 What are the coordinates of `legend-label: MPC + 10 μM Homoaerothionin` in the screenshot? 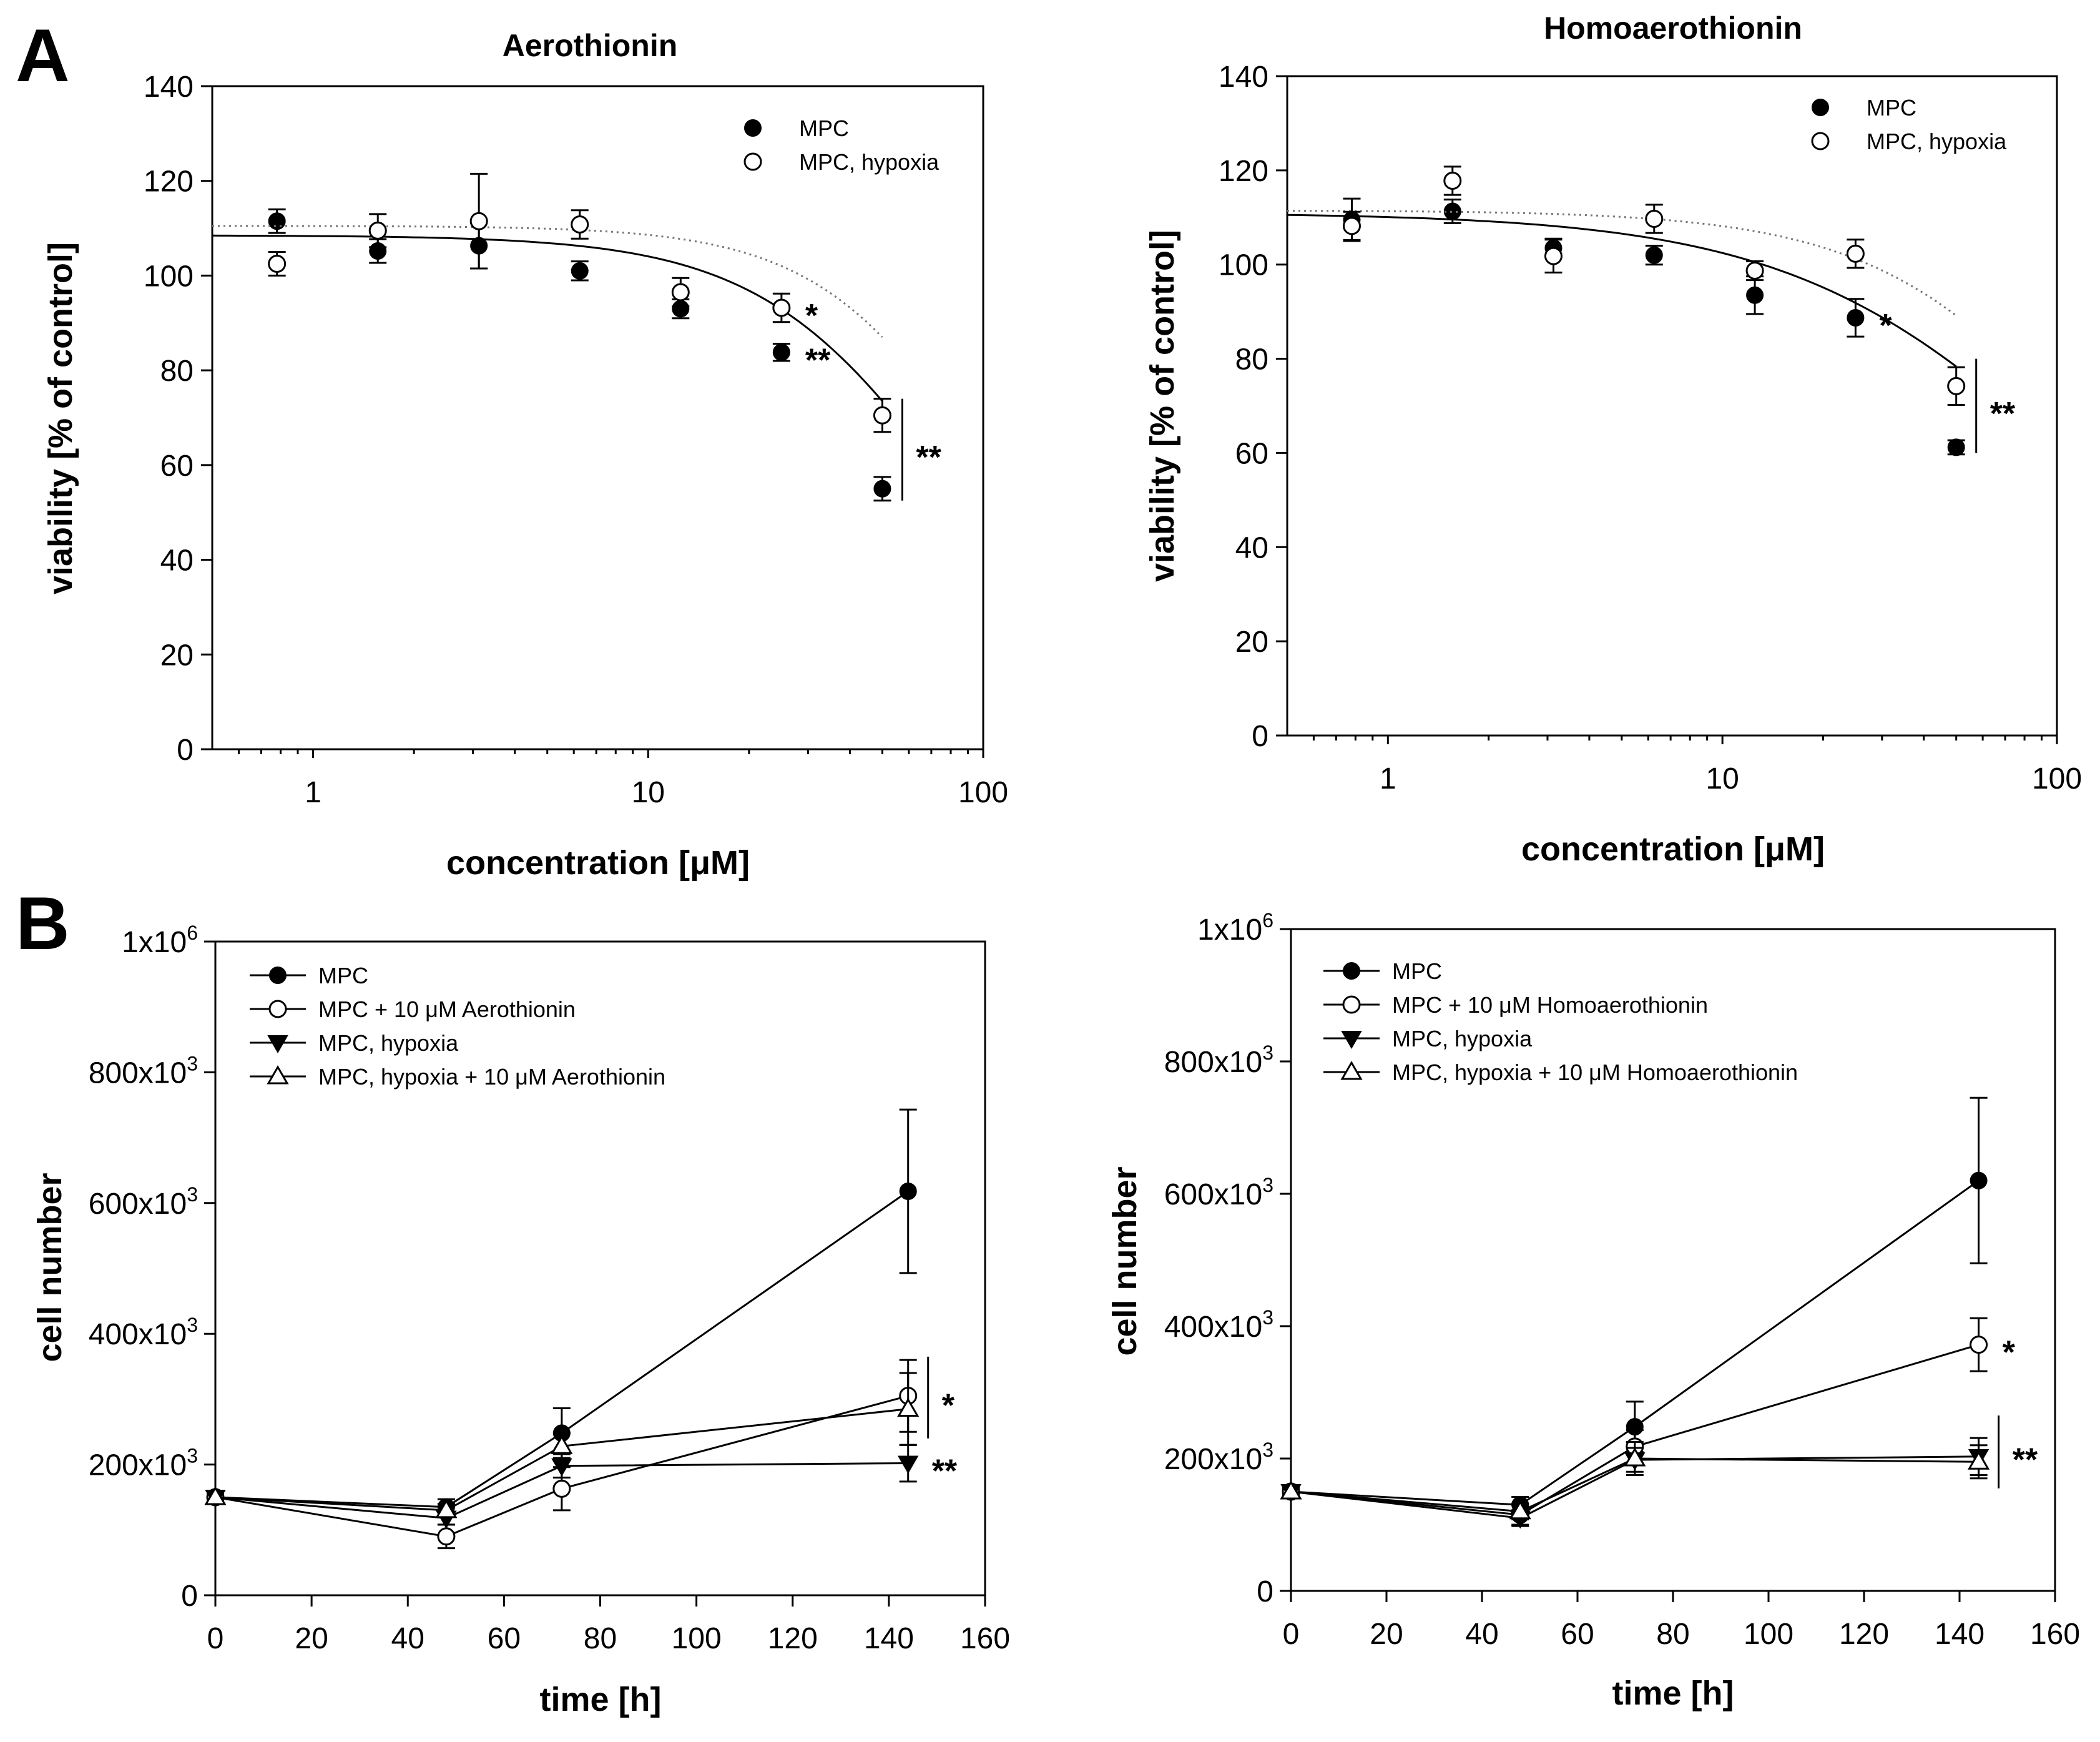 It's located at (1550, 1005).